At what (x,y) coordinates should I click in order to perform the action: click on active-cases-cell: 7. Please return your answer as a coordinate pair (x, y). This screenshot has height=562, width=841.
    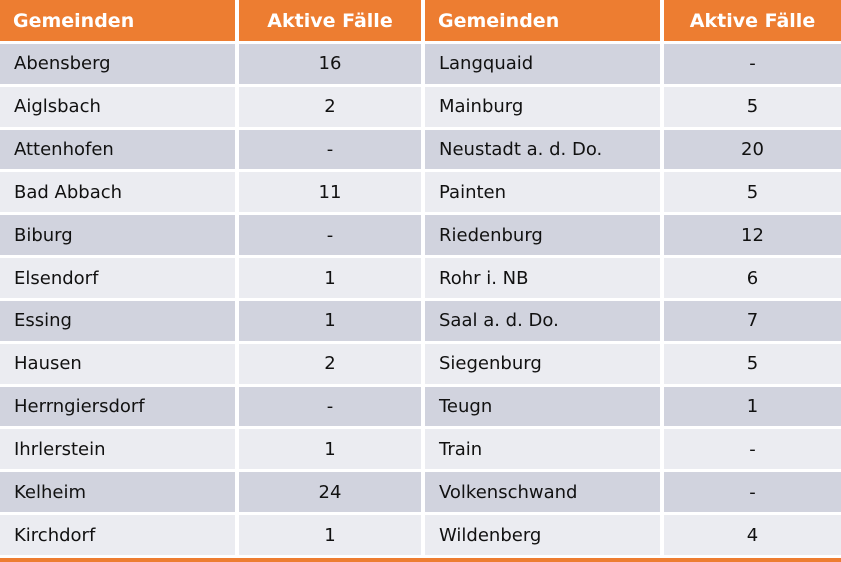
    Looking at the image, I should click on (752, 320).